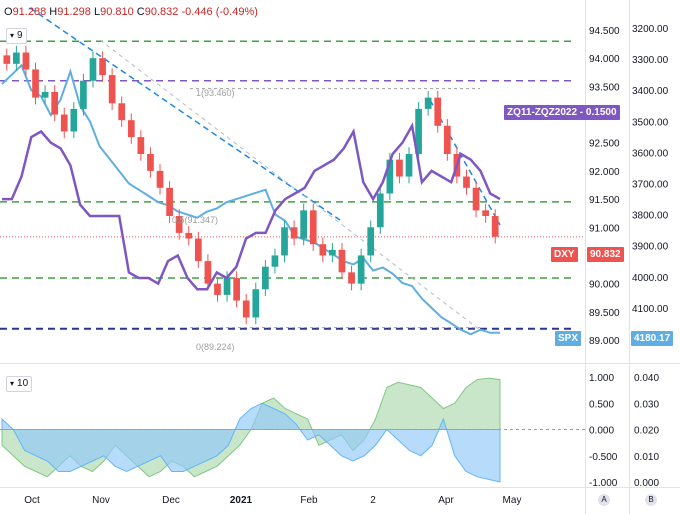 This screenshot has height=514, width=680. I want to click on trendline-right, so click(465, 162).